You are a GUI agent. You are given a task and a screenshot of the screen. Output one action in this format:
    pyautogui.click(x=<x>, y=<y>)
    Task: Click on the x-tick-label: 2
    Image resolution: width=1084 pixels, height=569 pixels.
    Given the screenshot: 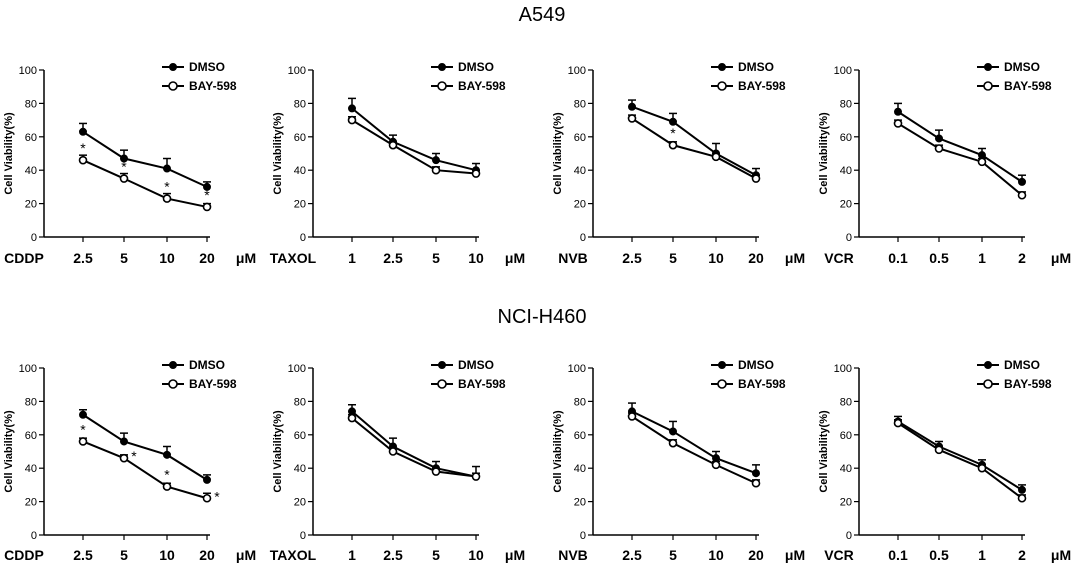 What is the action you would take?
    pyautogui.click(x=1022, y=555)
    